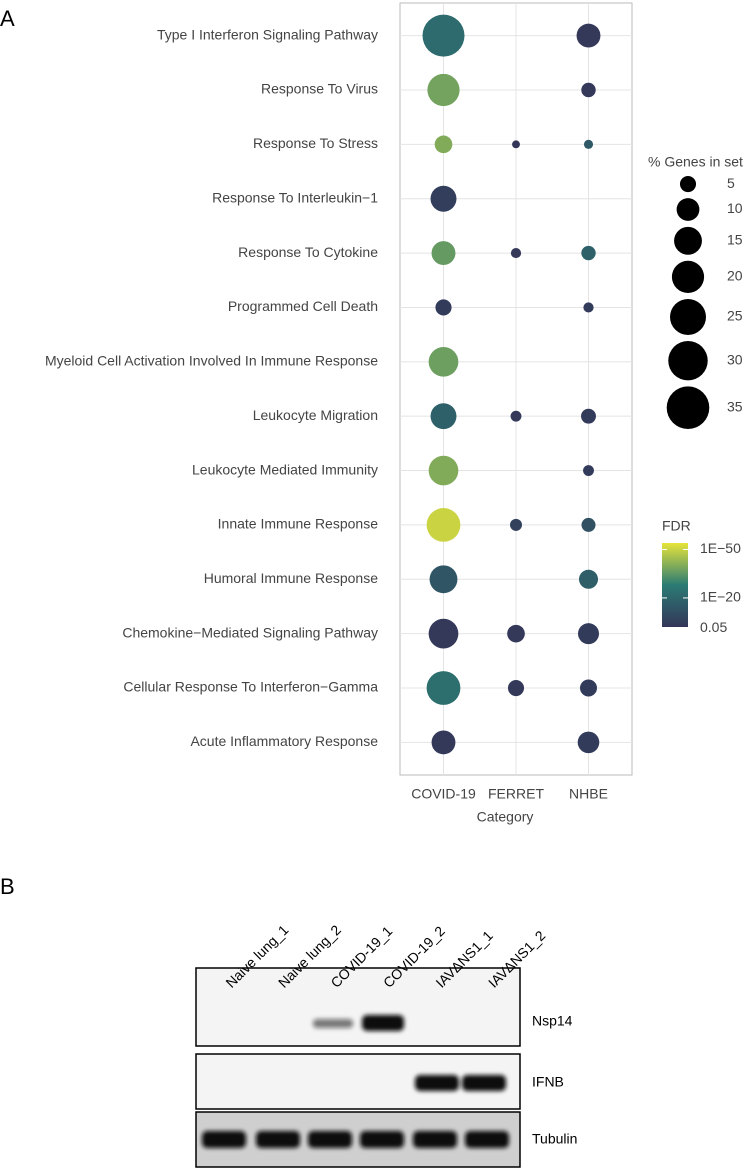  Describe the element at coordinates (675, 585) in the screenshot. I see `colorbar` at that location.